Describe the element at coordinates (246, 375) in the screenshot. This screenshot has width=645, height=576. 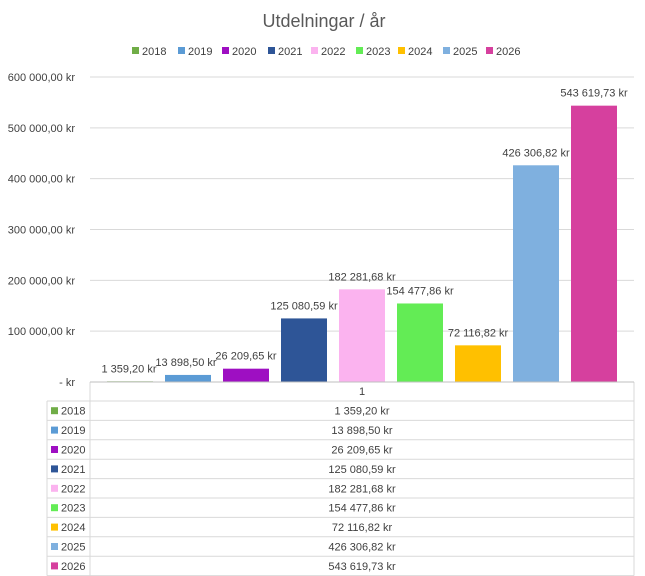
I see `bar-2020` at that location.